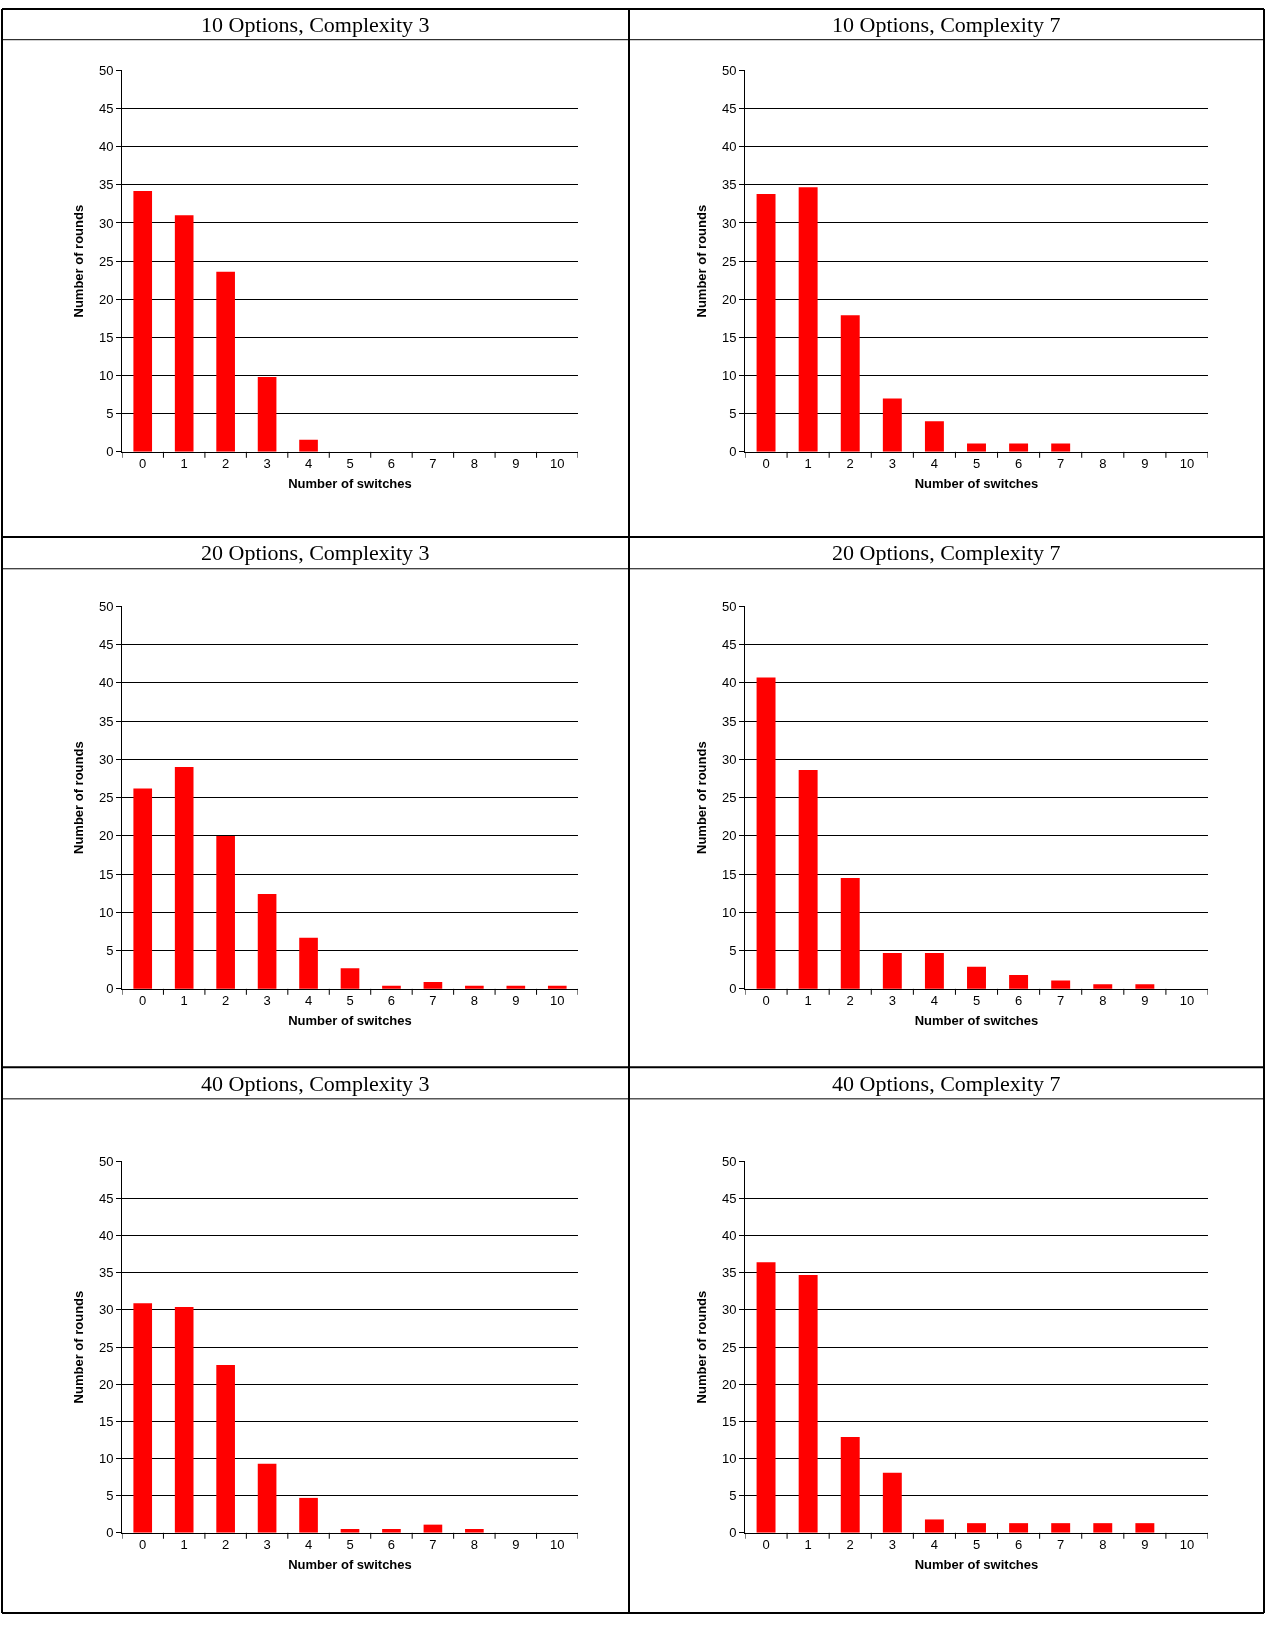  I want to click on chart-title: 20 Options, Complexity 7, so click(946, 552).